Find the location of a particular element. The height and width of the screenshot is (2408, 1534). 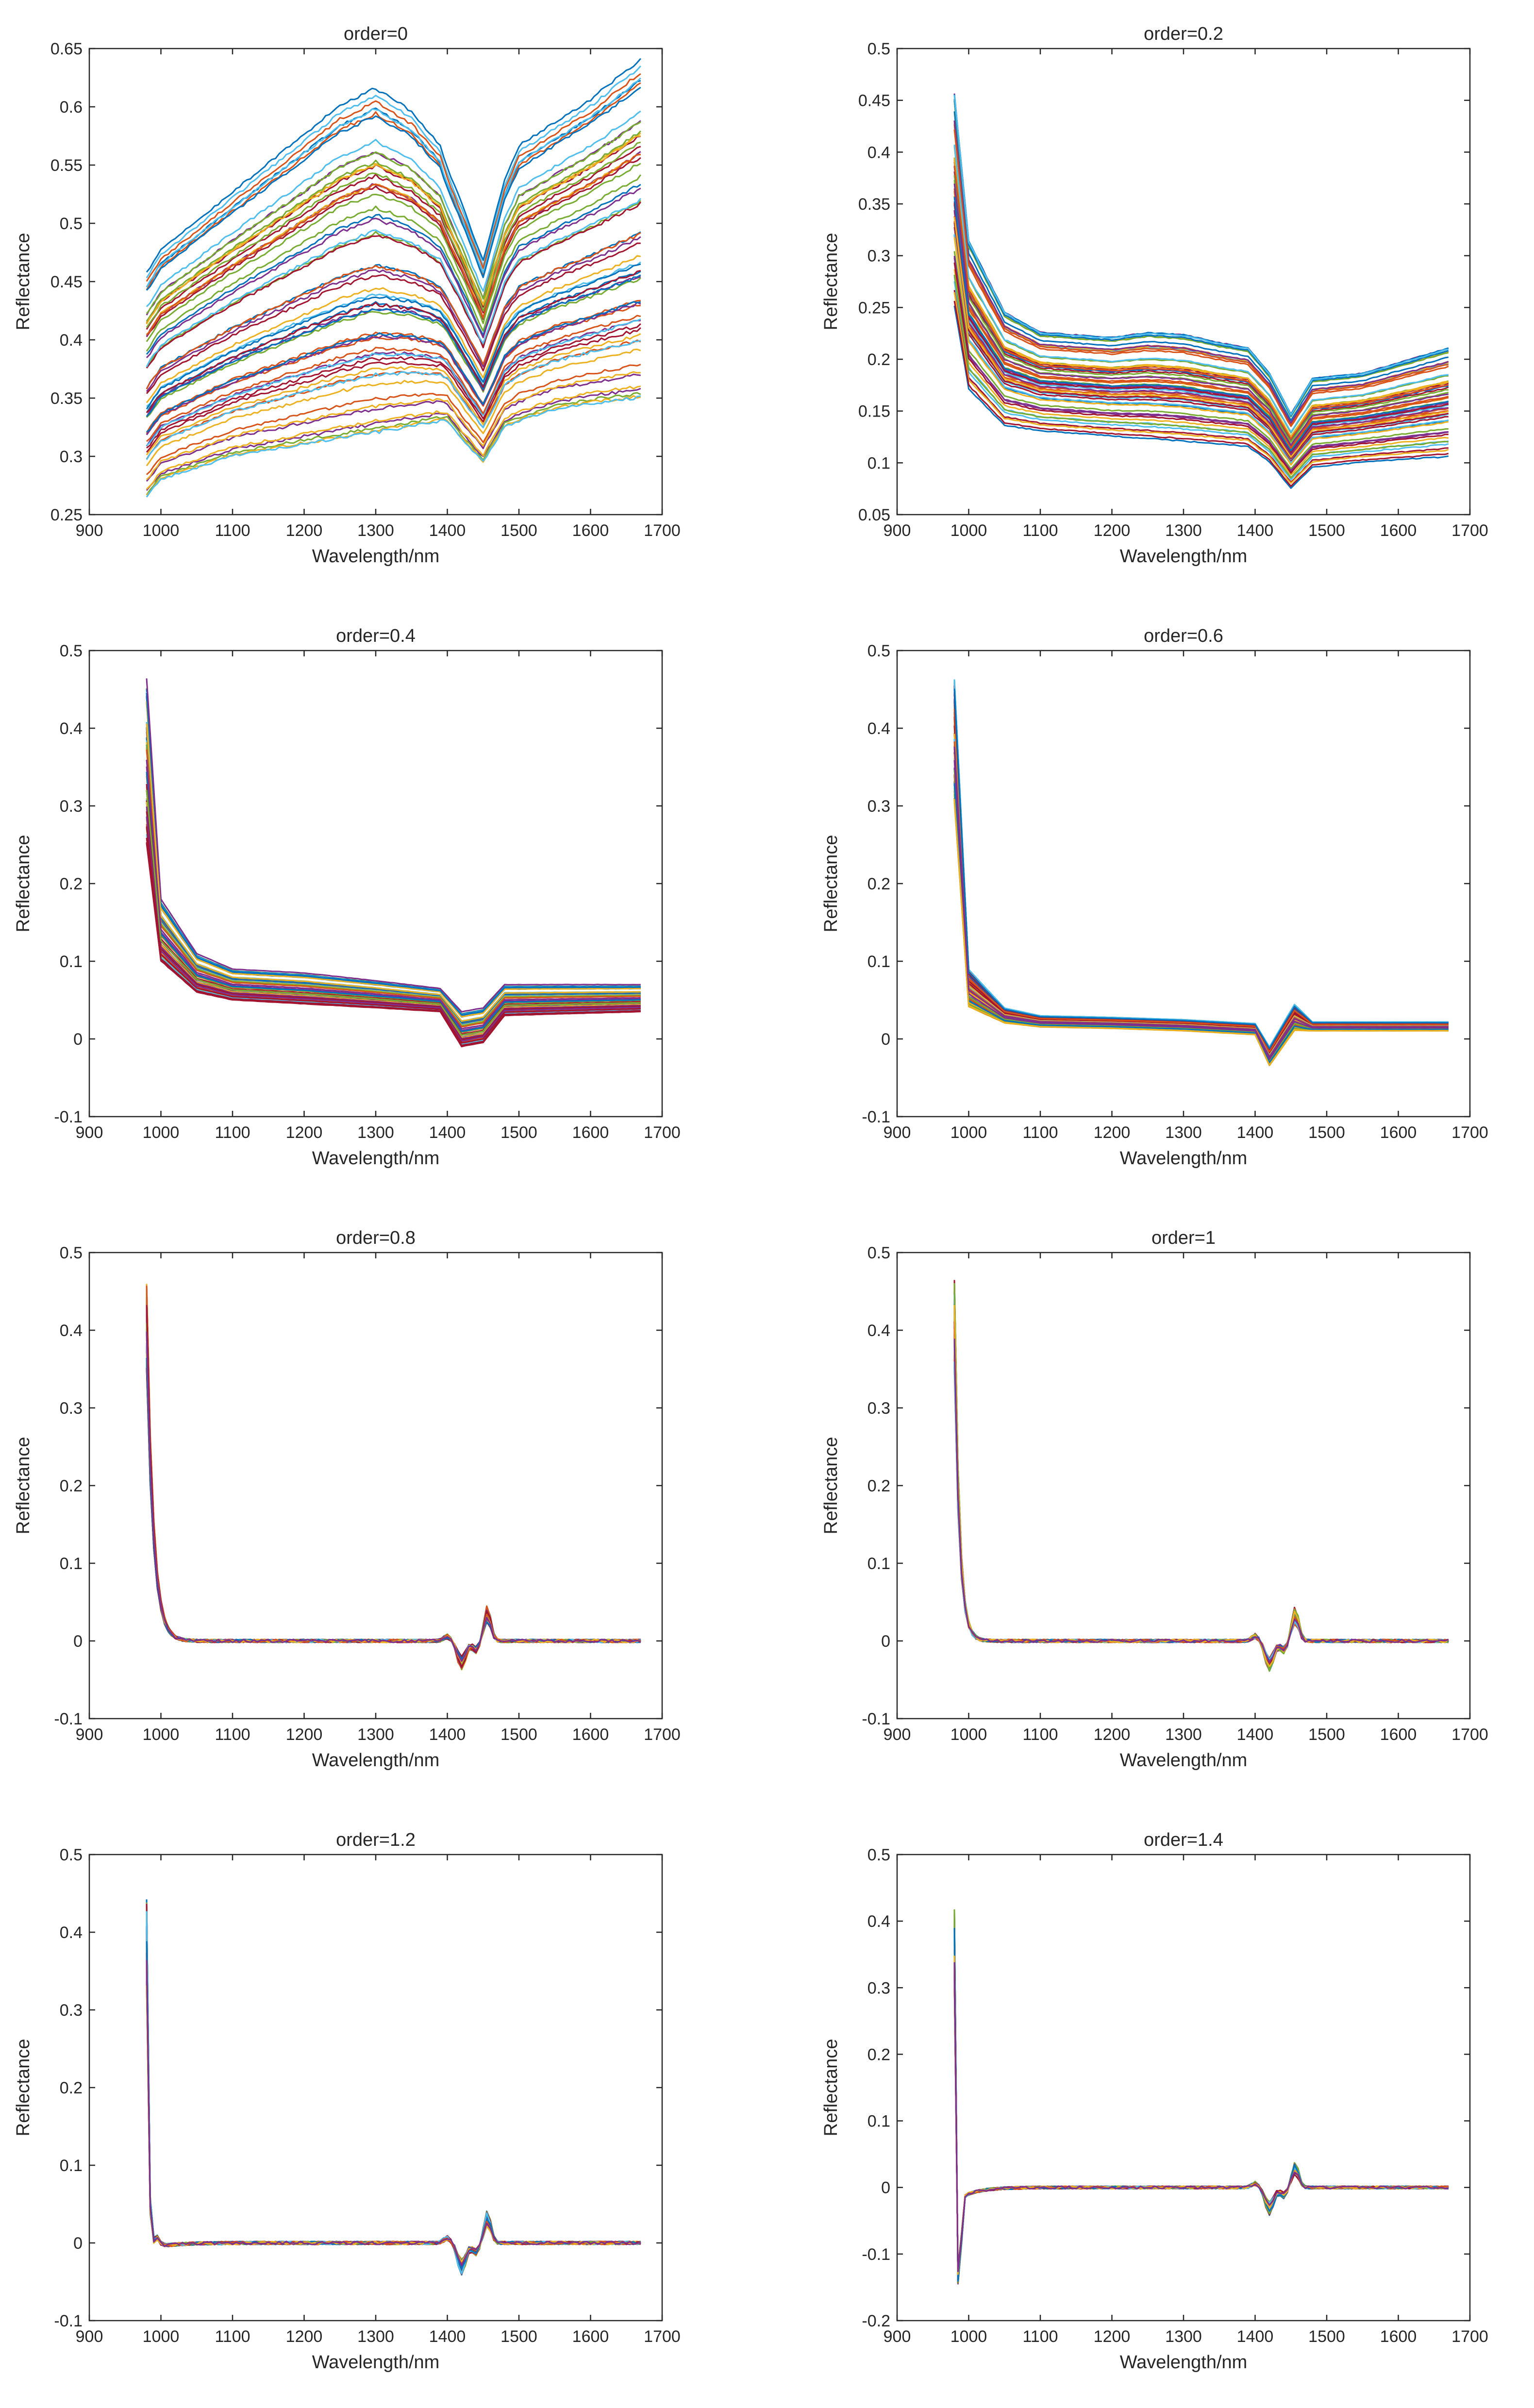

y-tick-label: 0.35 is located at coordinates (874, 205).